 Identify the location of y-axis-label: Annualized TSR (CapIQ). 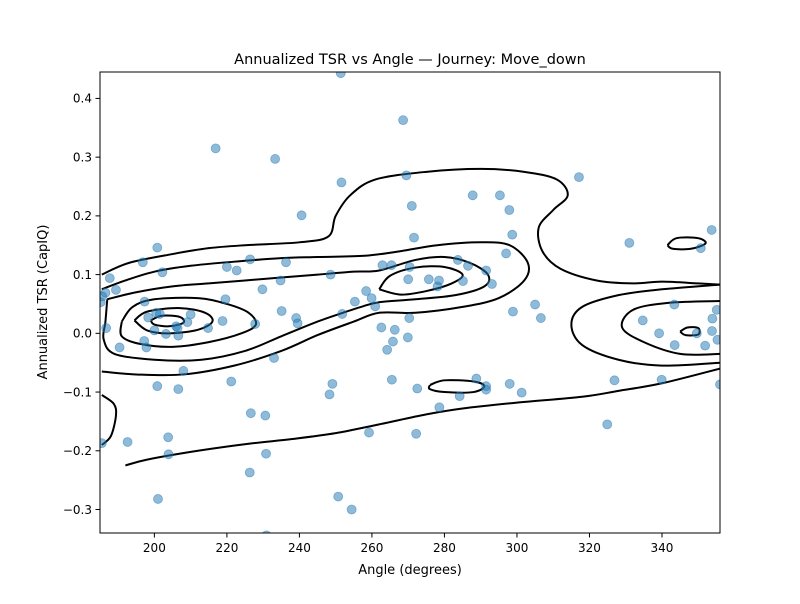
(43, 302).